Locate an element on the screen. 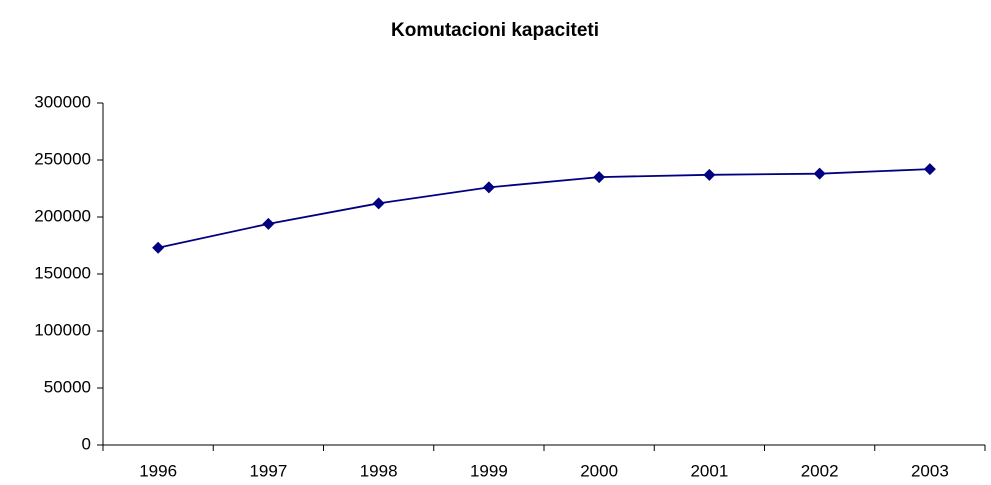 The height and width of the screenshot is (485, 991). x-tick-label: 2000 is located at coordinates (599, 470).